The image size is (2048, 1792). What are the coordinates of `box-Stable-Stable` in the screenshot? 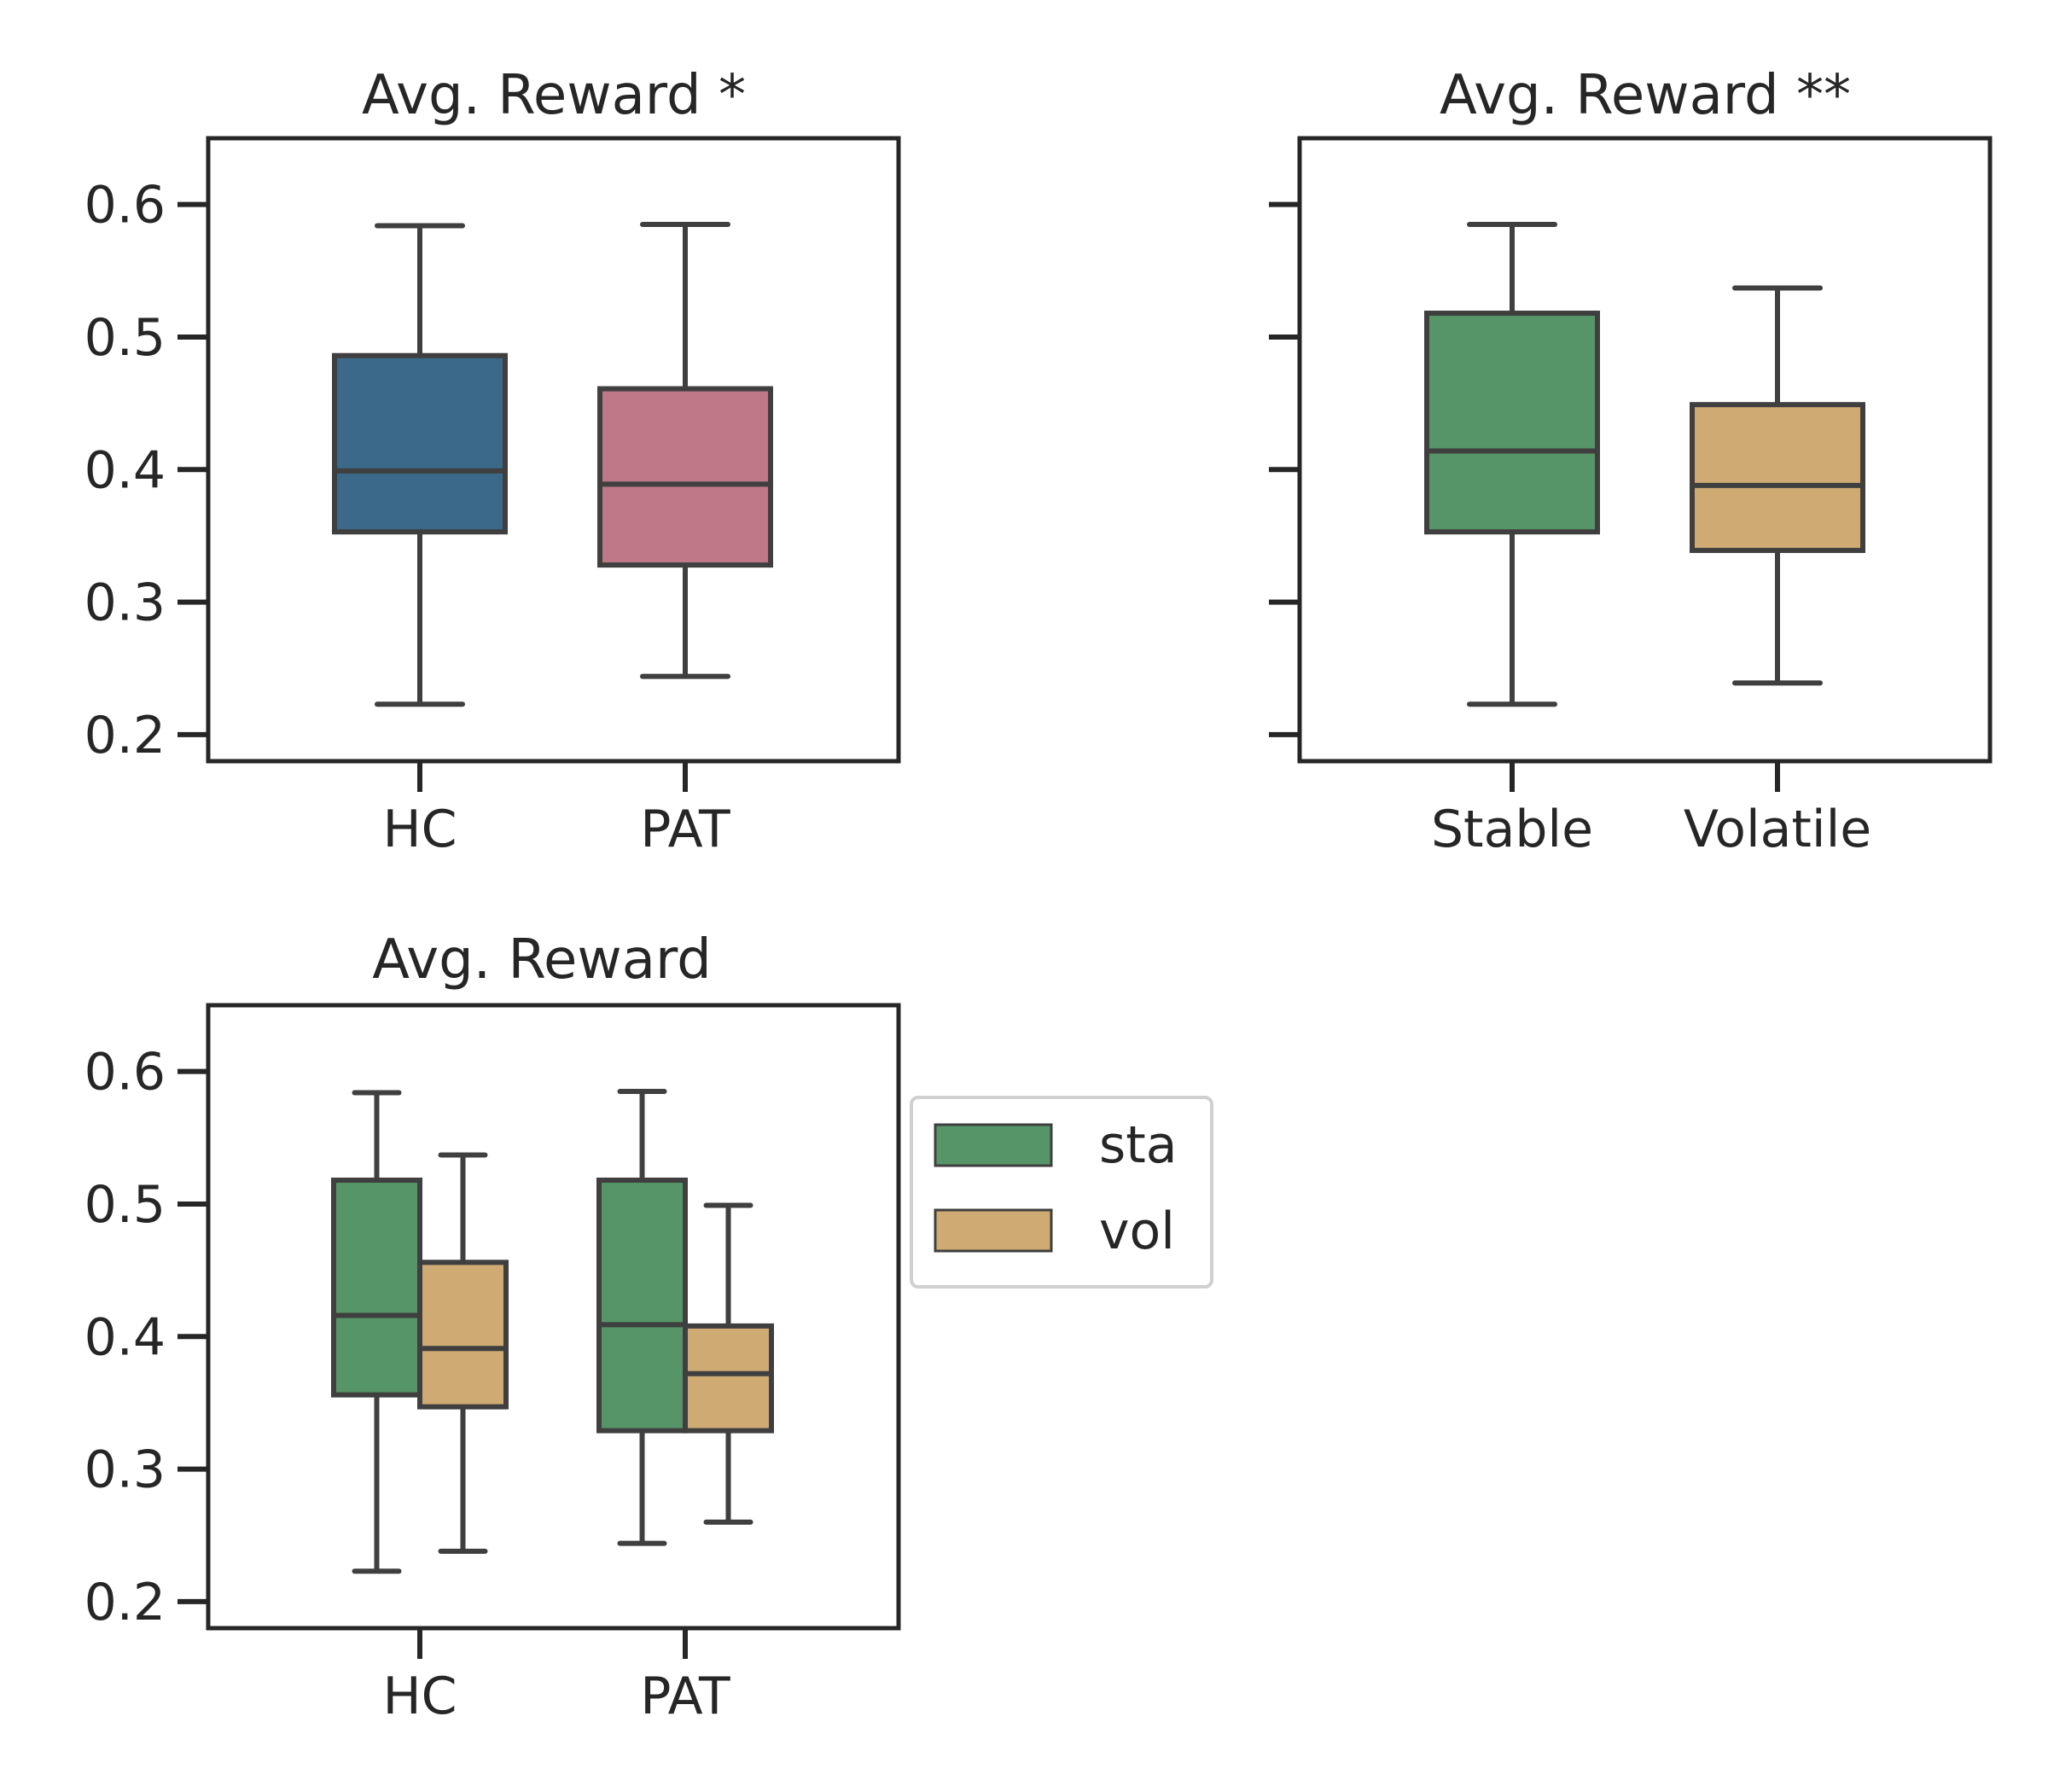 It's located at (1512, 464).